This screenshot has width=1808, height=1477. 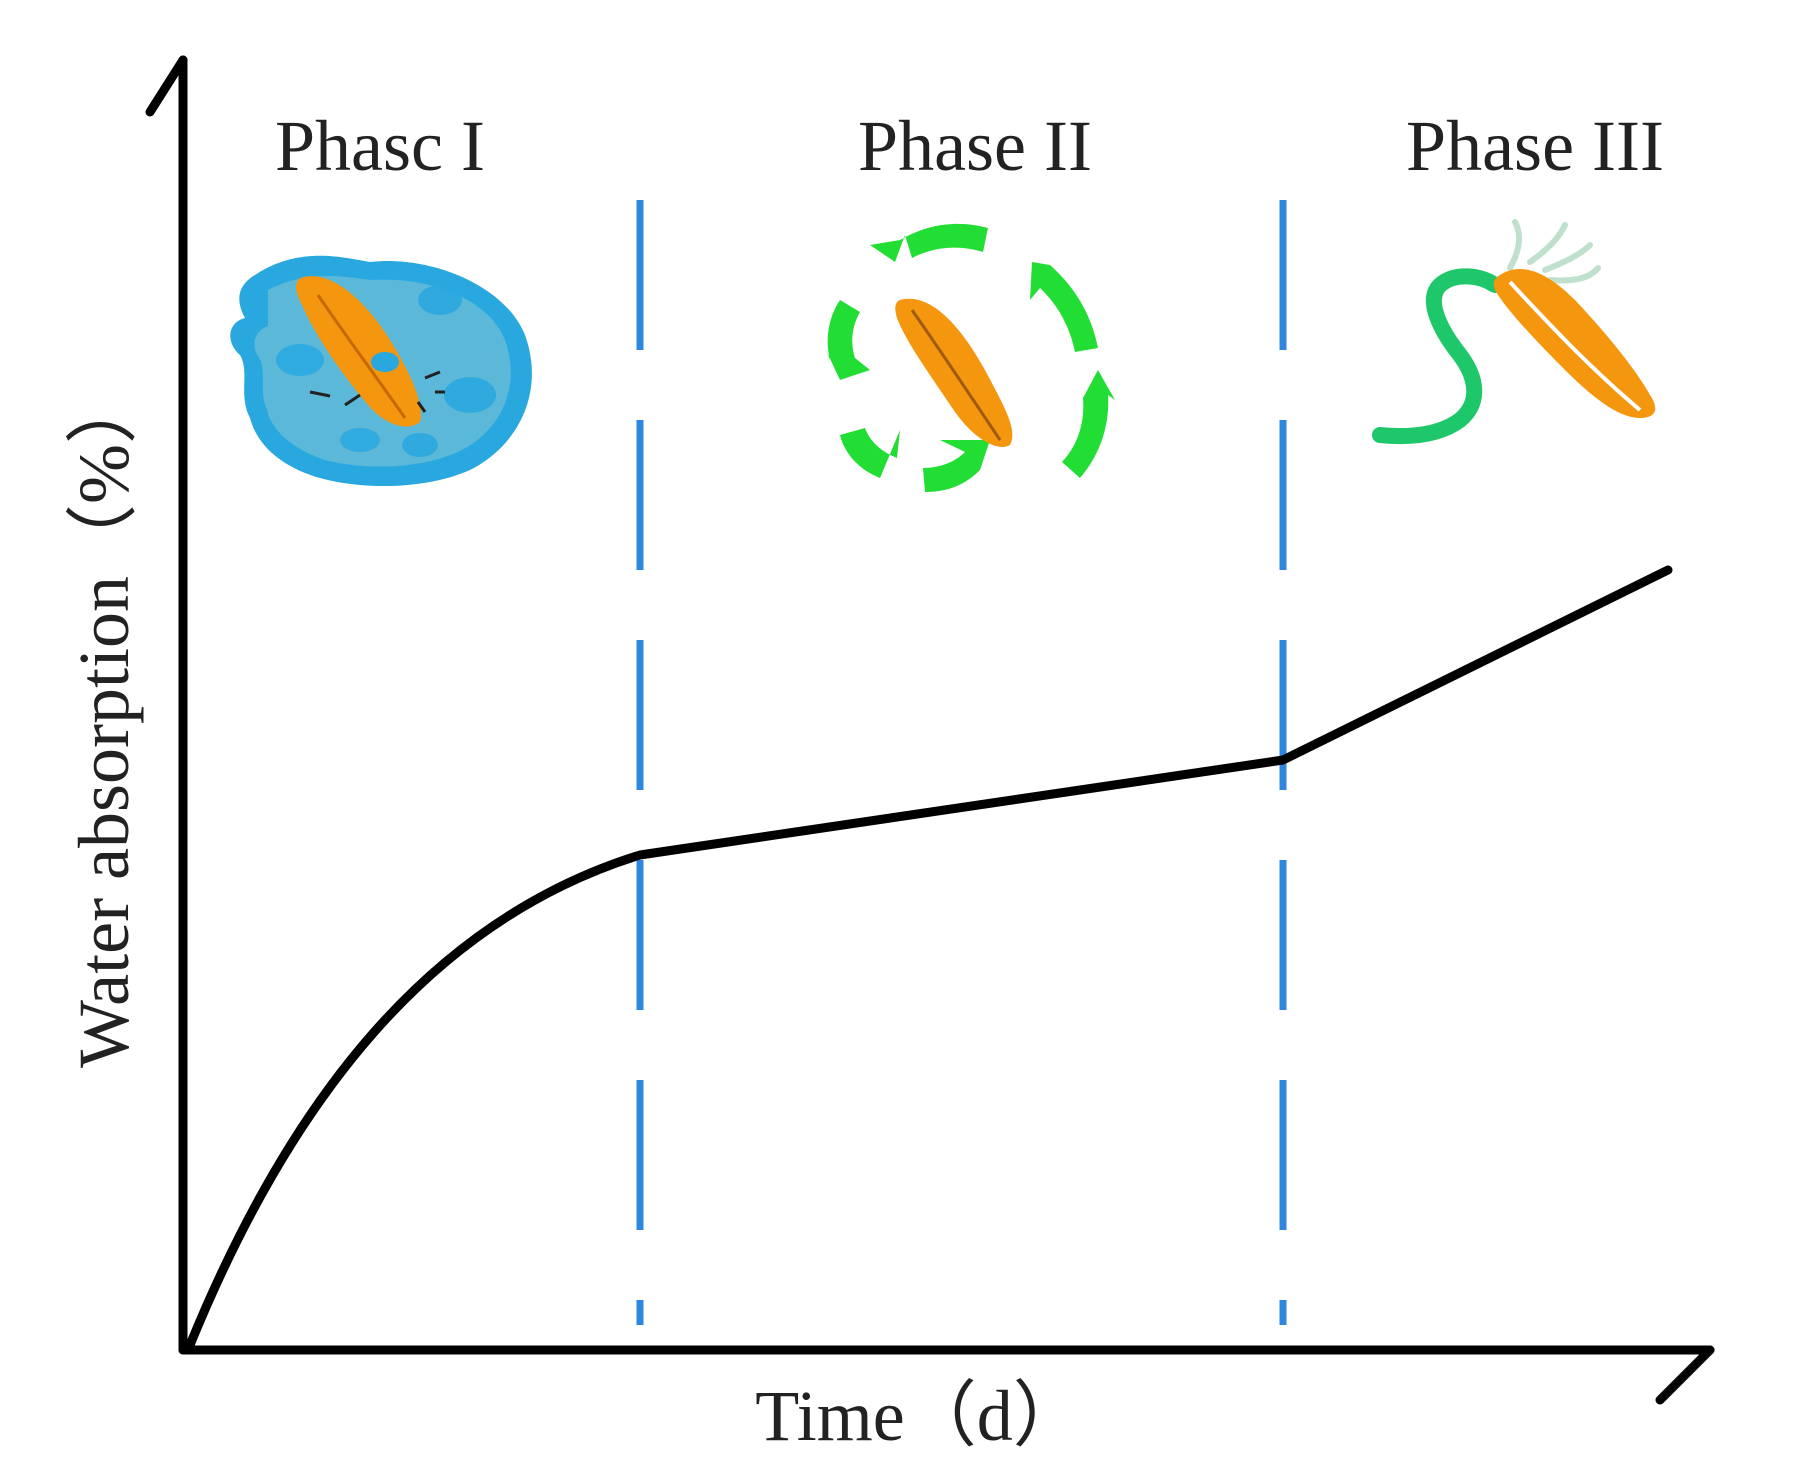 What do you see at coordinates (166, 86) in the screenshot?
I see `y-axis-arrow-icon` at bounding box center [166, 86].